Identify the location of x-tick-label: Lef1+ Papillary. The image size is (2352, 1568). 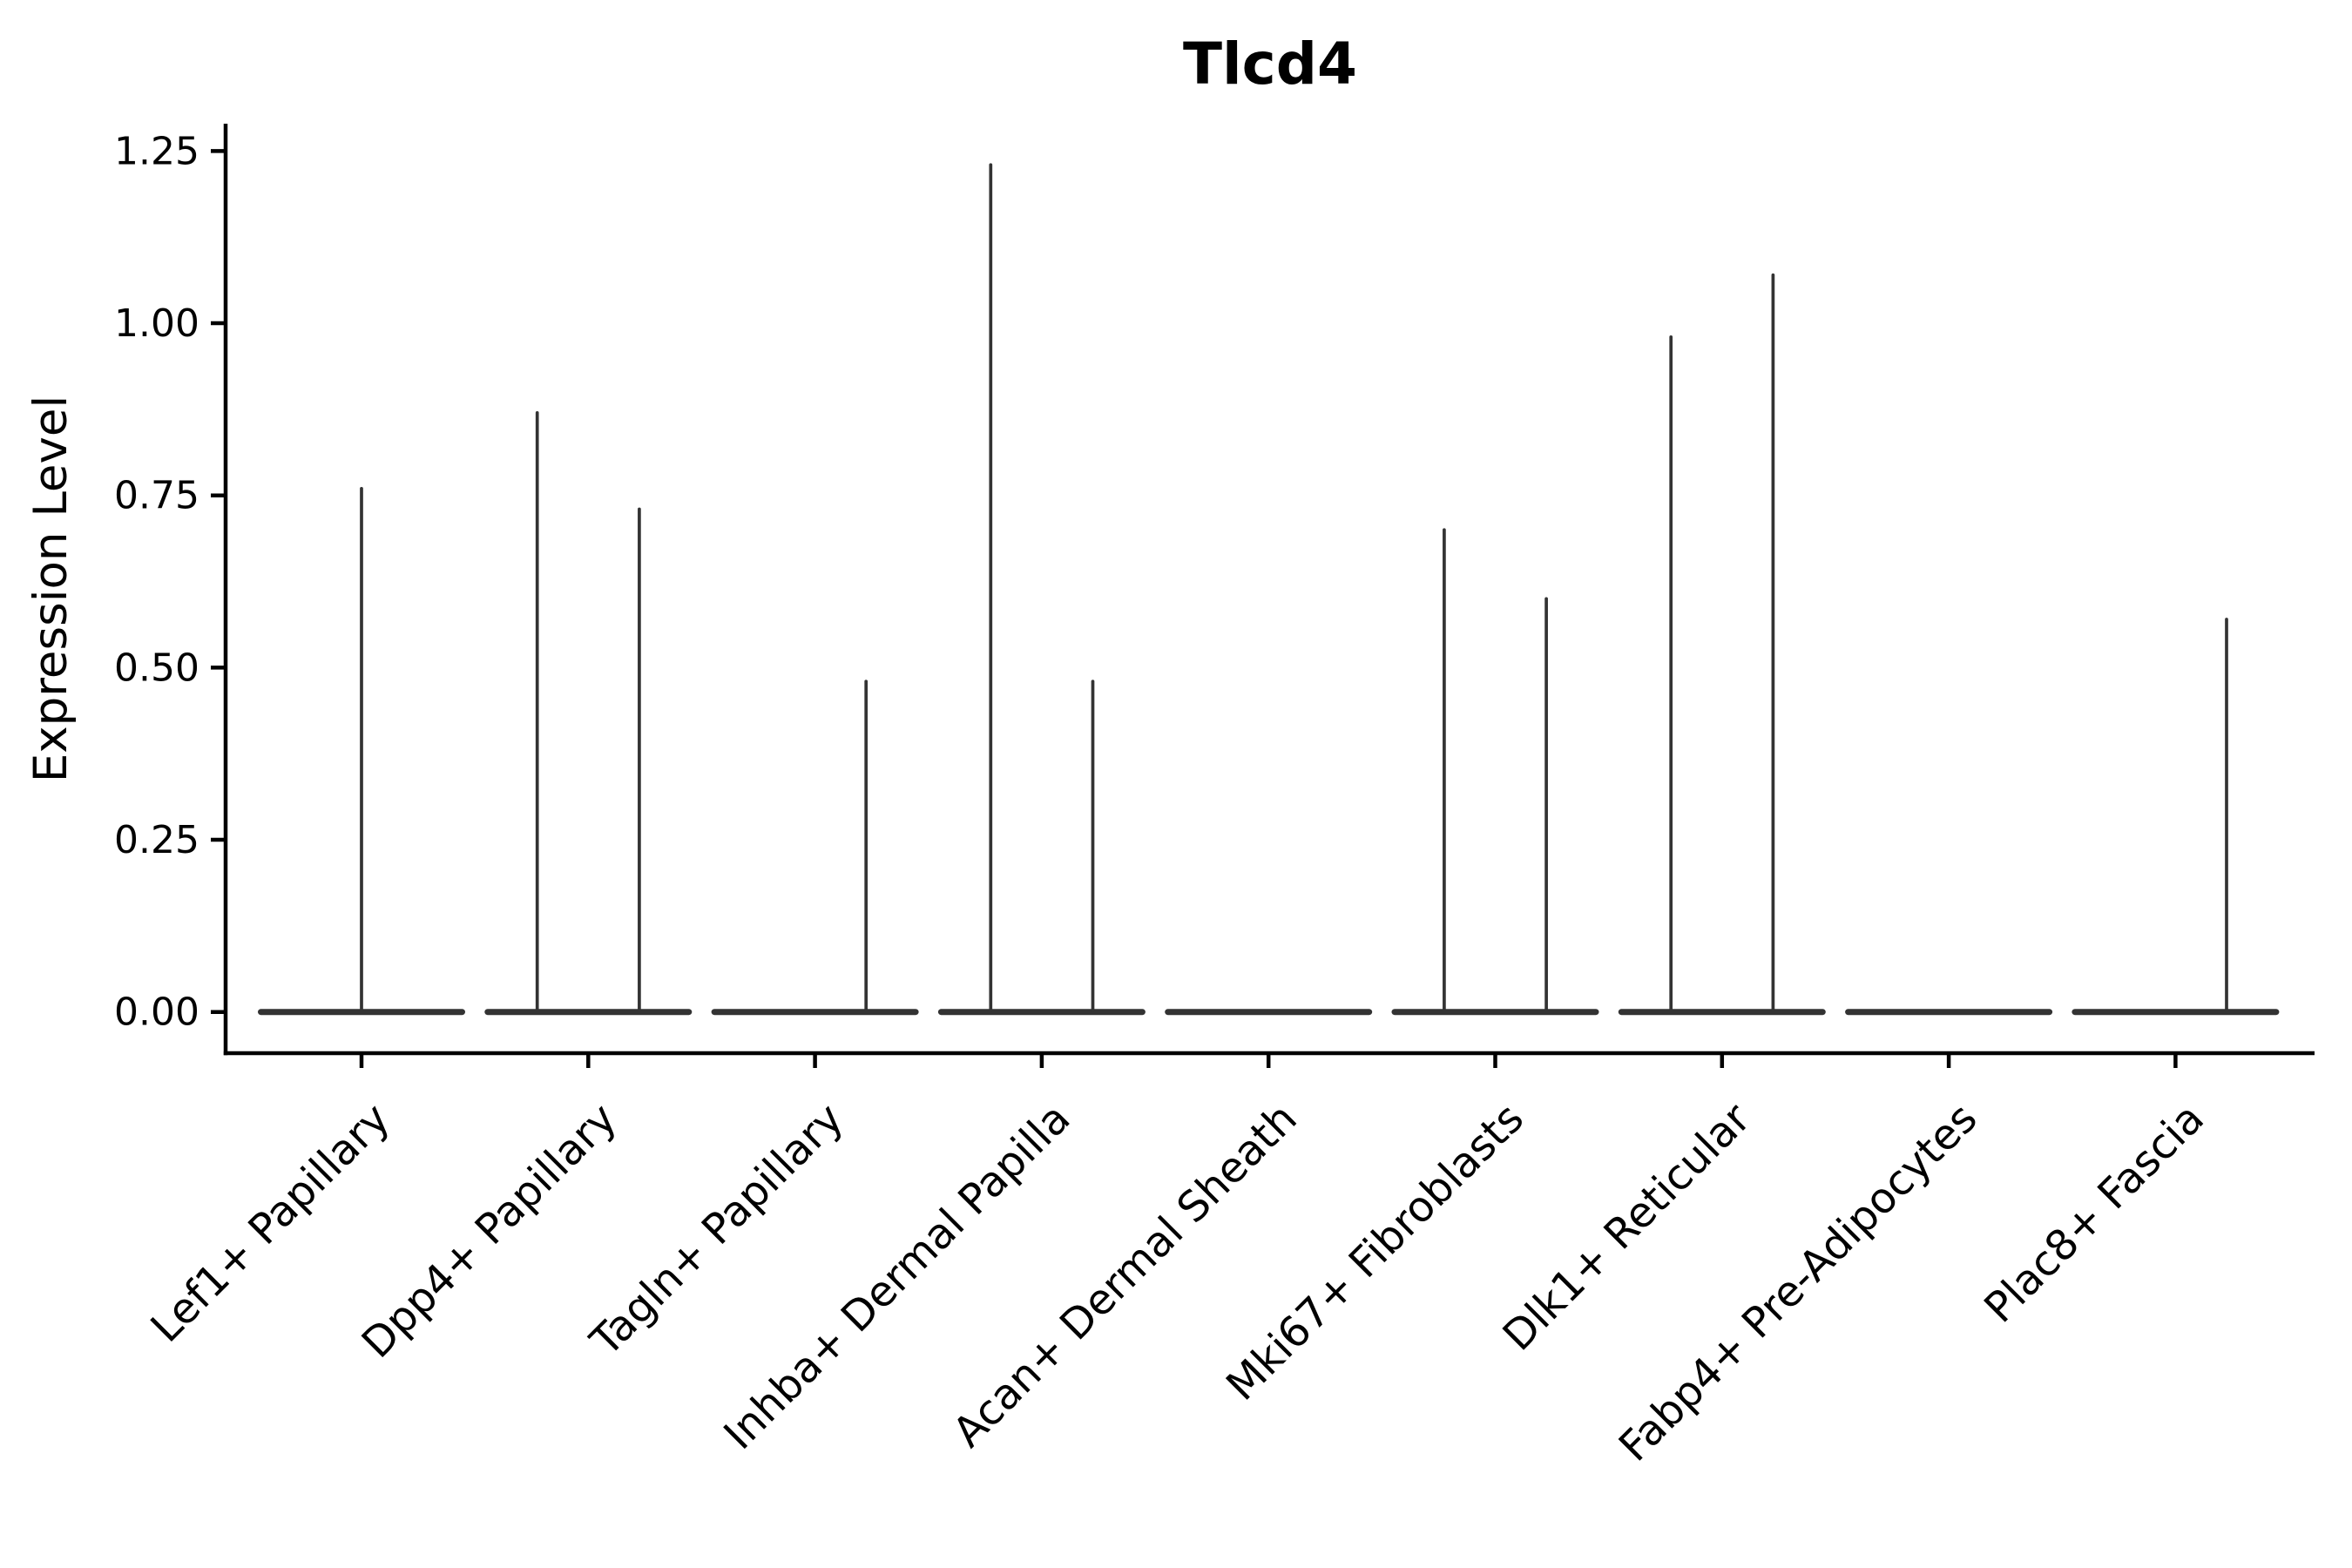
(271, 1223).